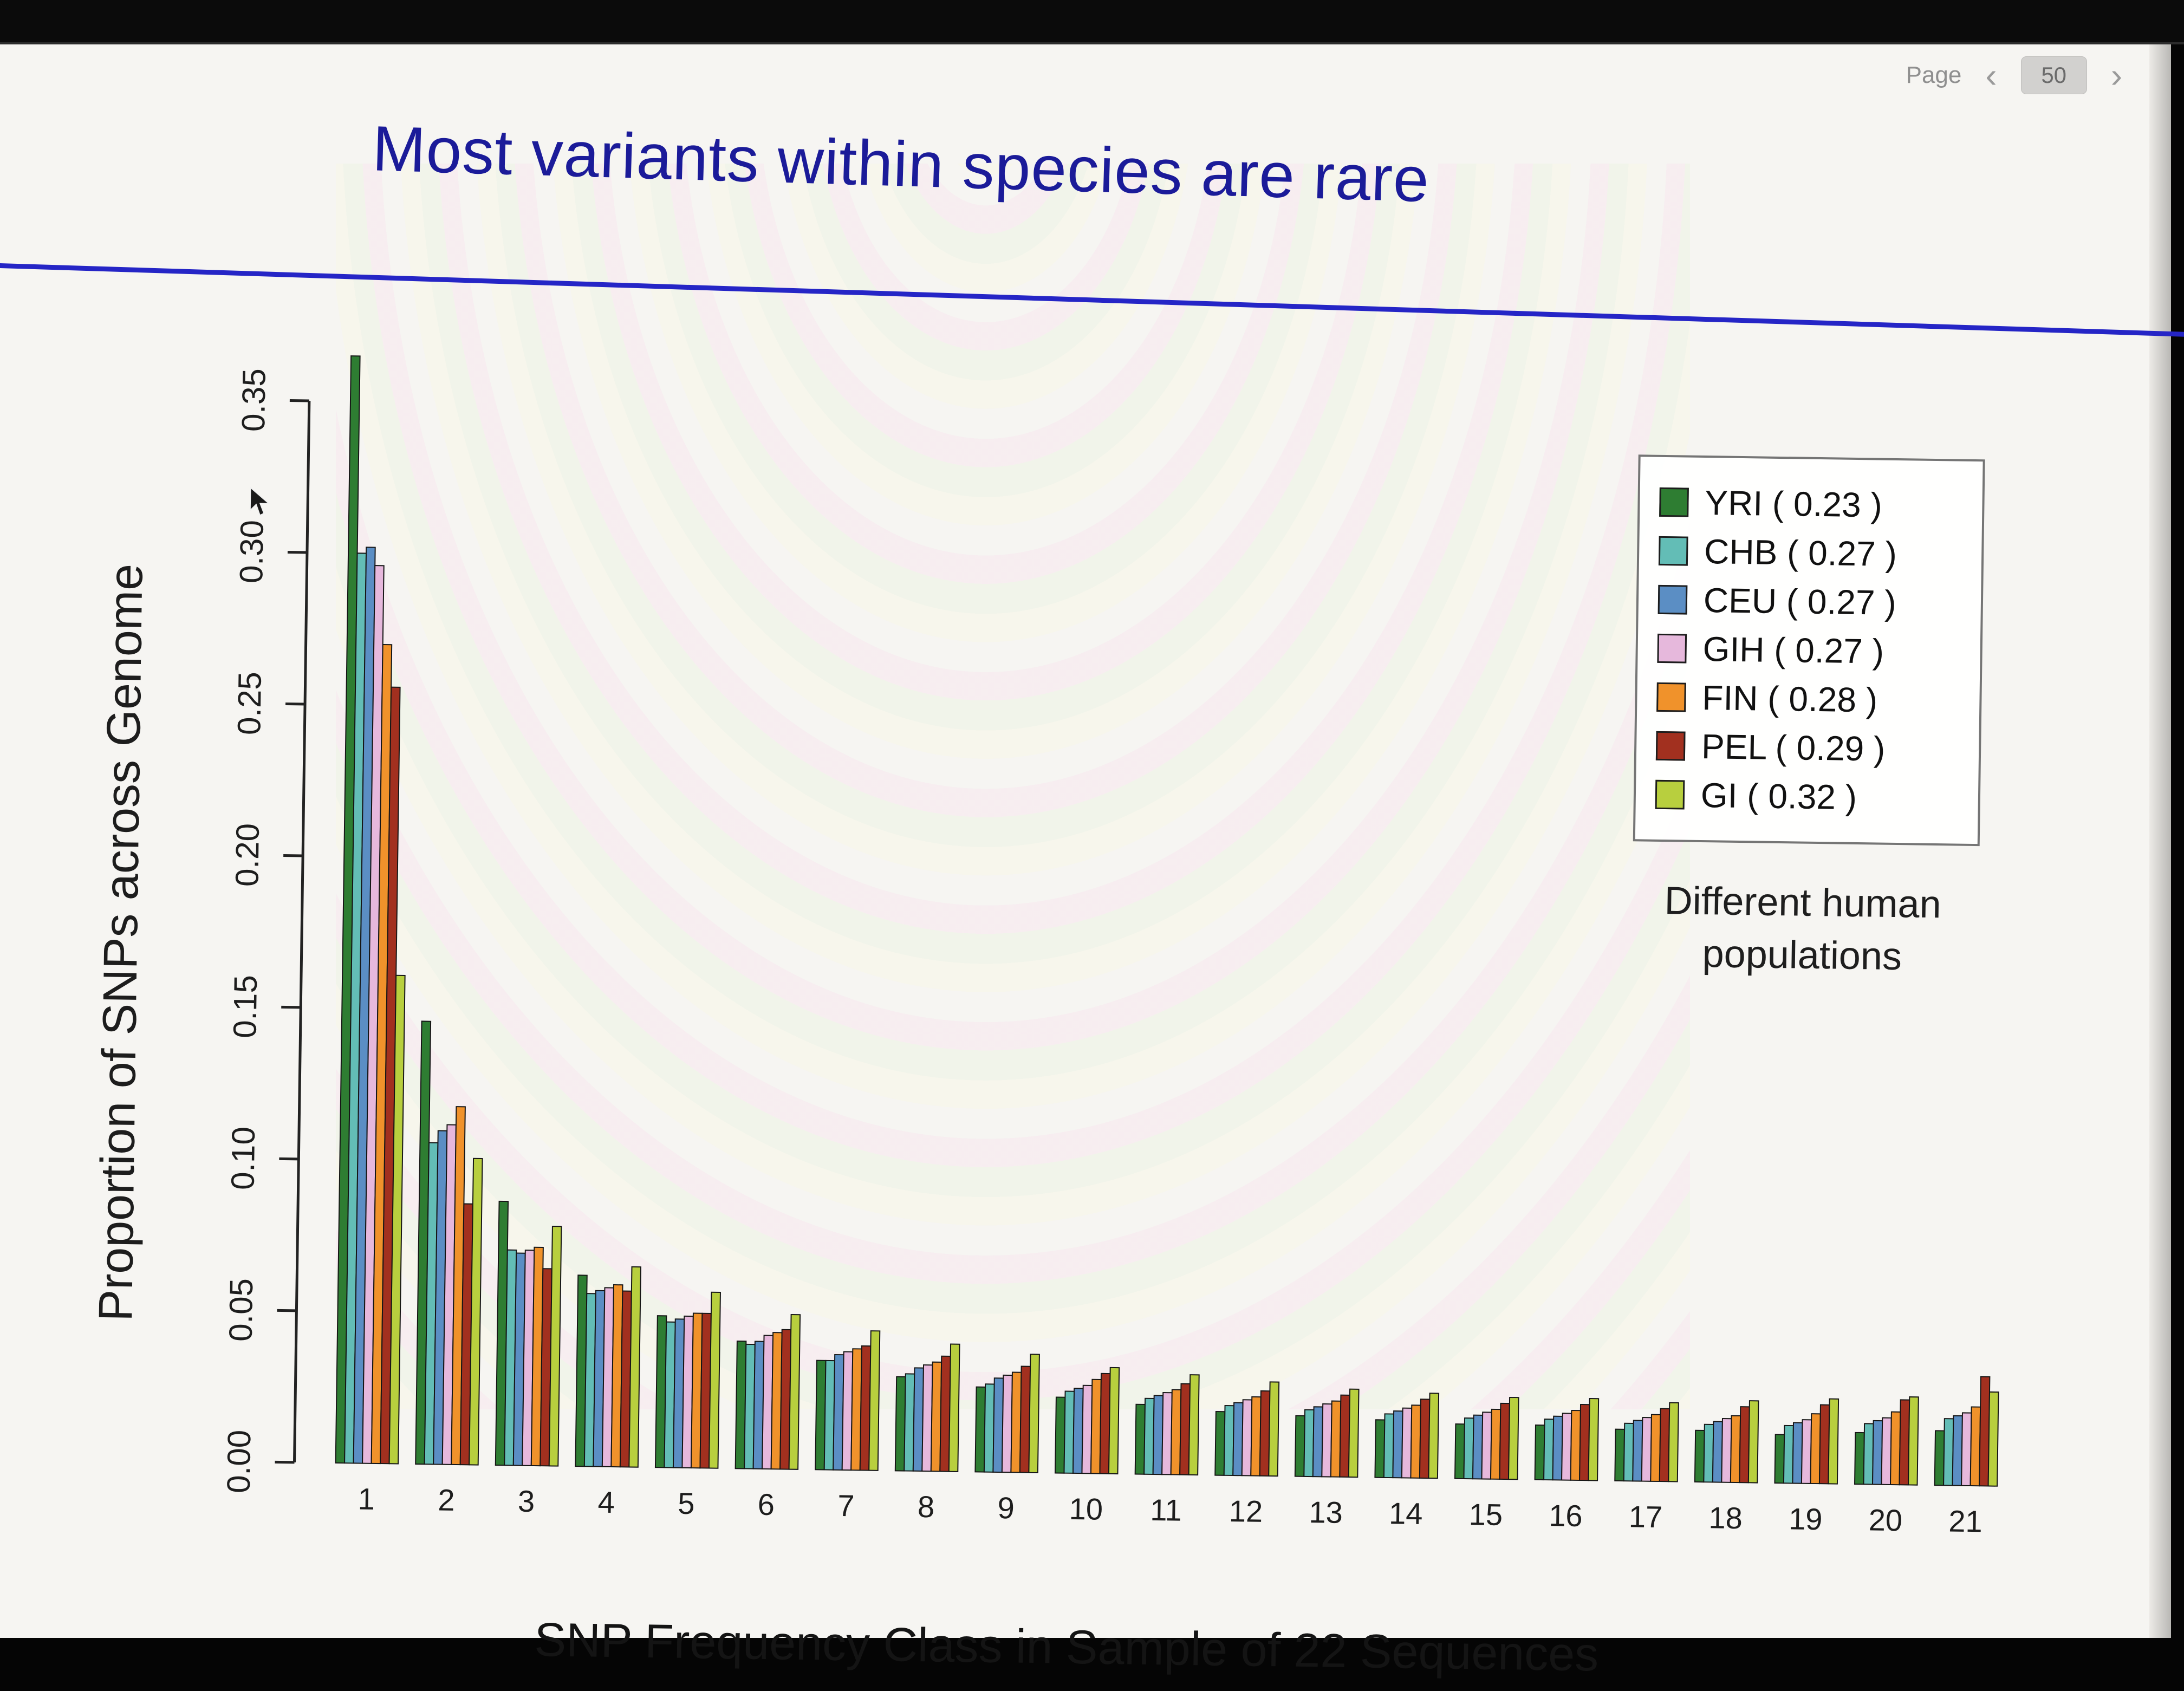 Image resolution: width=2184 pixels, height=1691 pixels. I want to click on monitor-bezel, so click(1092, 22).